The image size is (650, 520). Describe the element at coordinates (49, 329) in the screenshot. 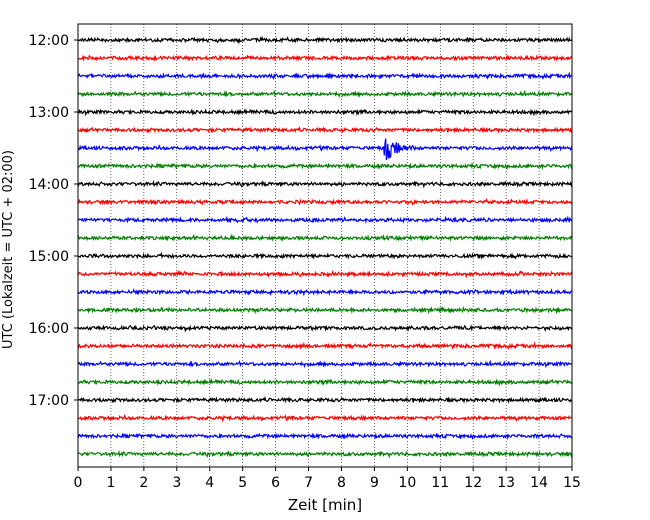

I see `y-tick-label: 16:00` at that location.